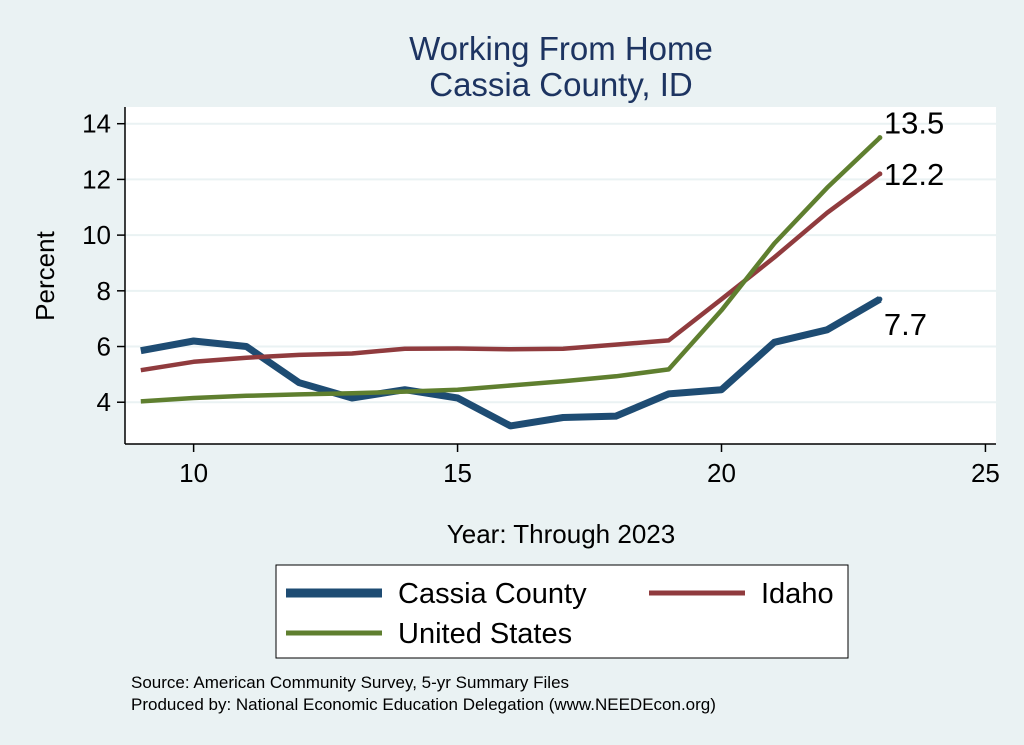 The width and height of the screenshot is (1024, 745). What do you see at coordinates (45, 275) in the screenshot?
I see `y-axis-label: Percent` at bounding box center [45, 275].